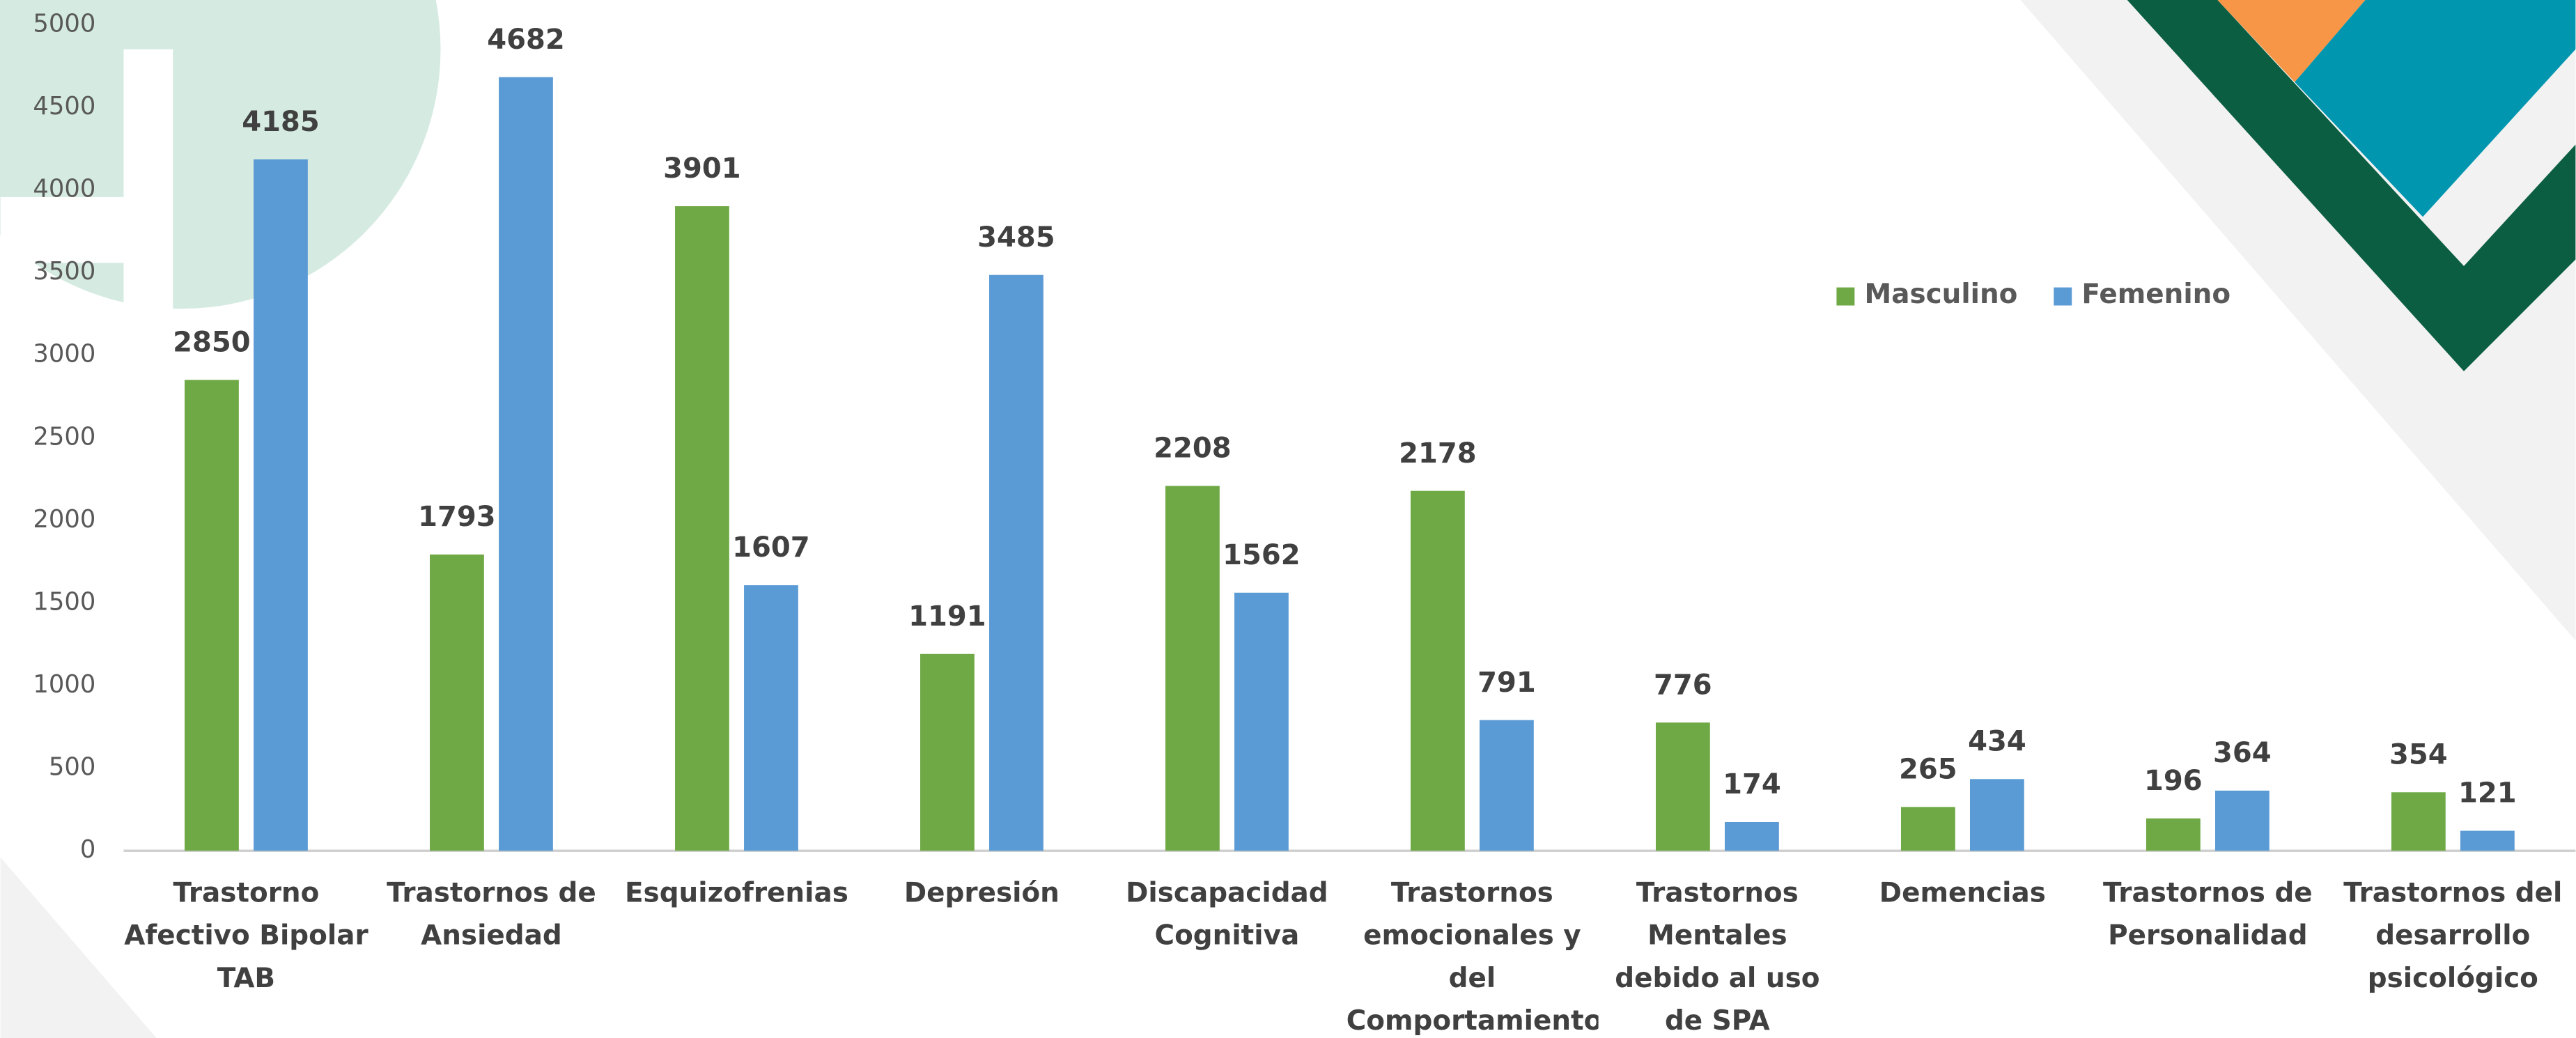 The image size is (2576, 1038). What do you see at coordinates (2418, 754) in the screenshot?
I see `value-label: 354` at bounding box center [2418, 754].